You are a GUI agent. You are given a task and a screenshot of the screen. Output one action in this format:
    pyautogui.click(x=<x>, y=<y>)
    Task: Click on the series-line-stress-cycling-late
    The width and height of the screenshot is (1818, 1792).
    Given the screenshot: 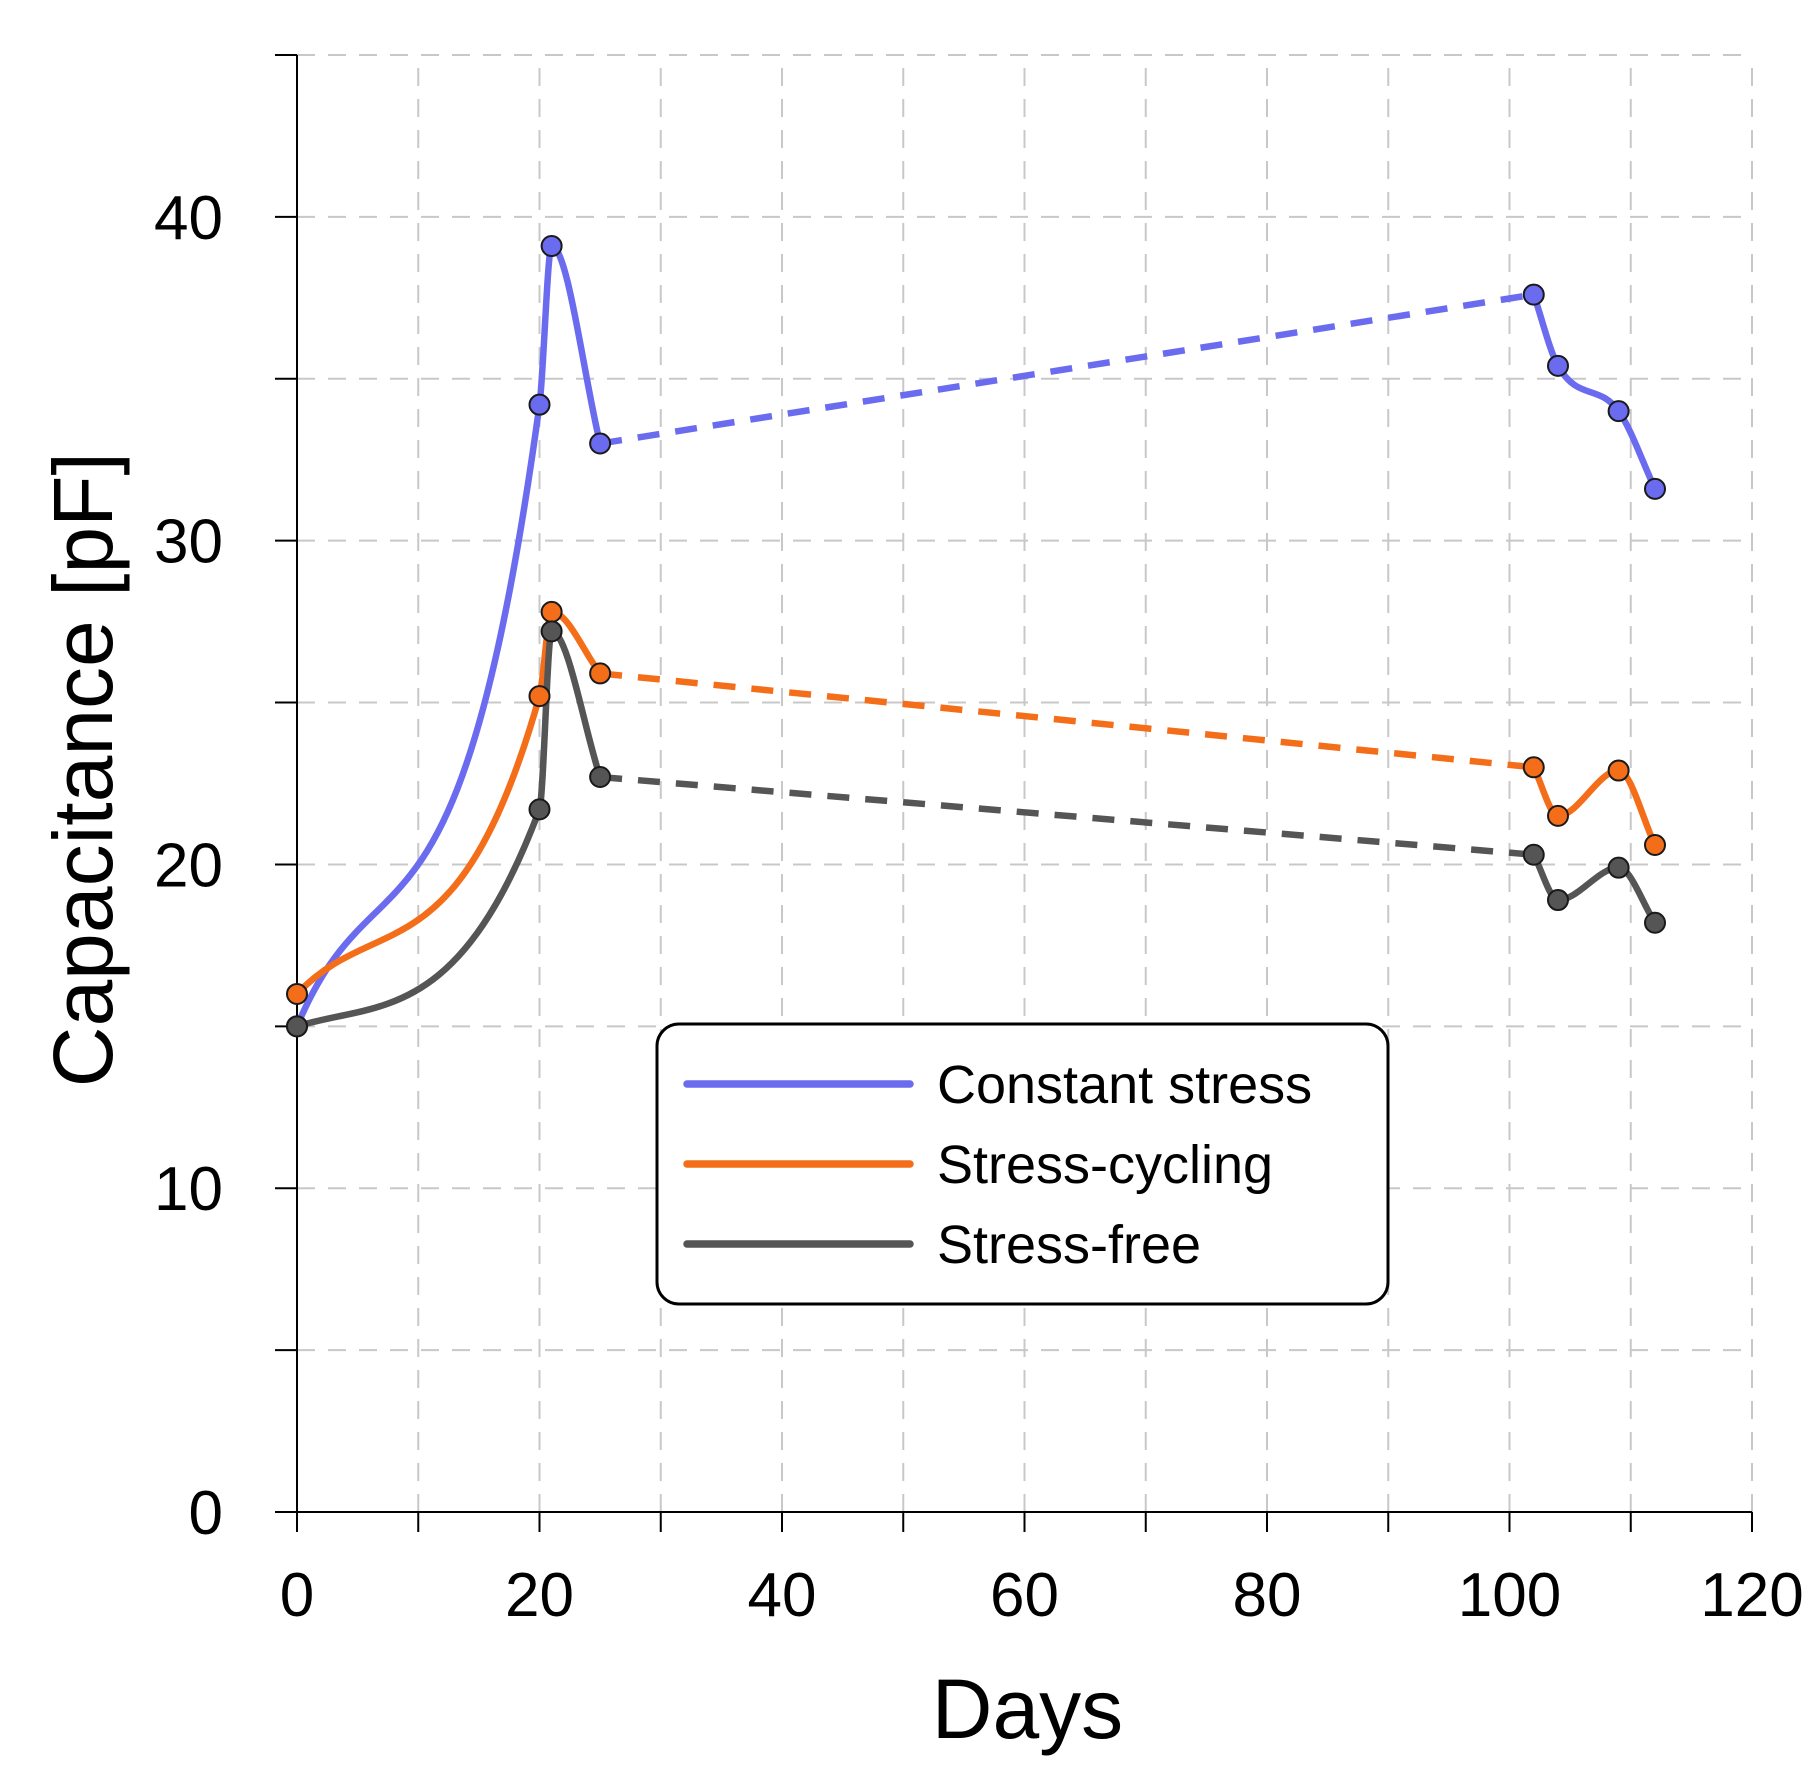 What is the action you would take?
    pyautogui.click(x=1594, y=806)
    